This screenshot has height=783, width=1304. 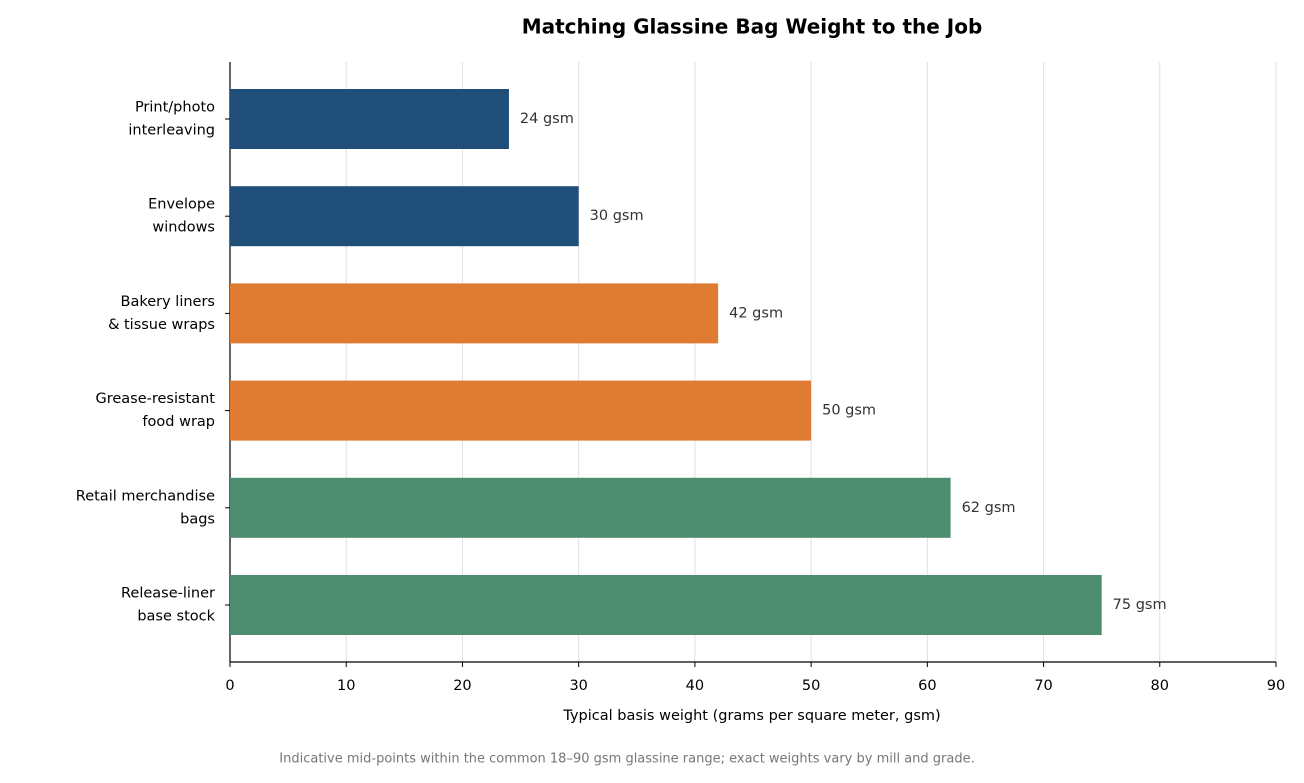 What do you see at coordinates (695, 686) in the screenshot?
I see `x-tick-label: 40` at bounding box center [695, 686].